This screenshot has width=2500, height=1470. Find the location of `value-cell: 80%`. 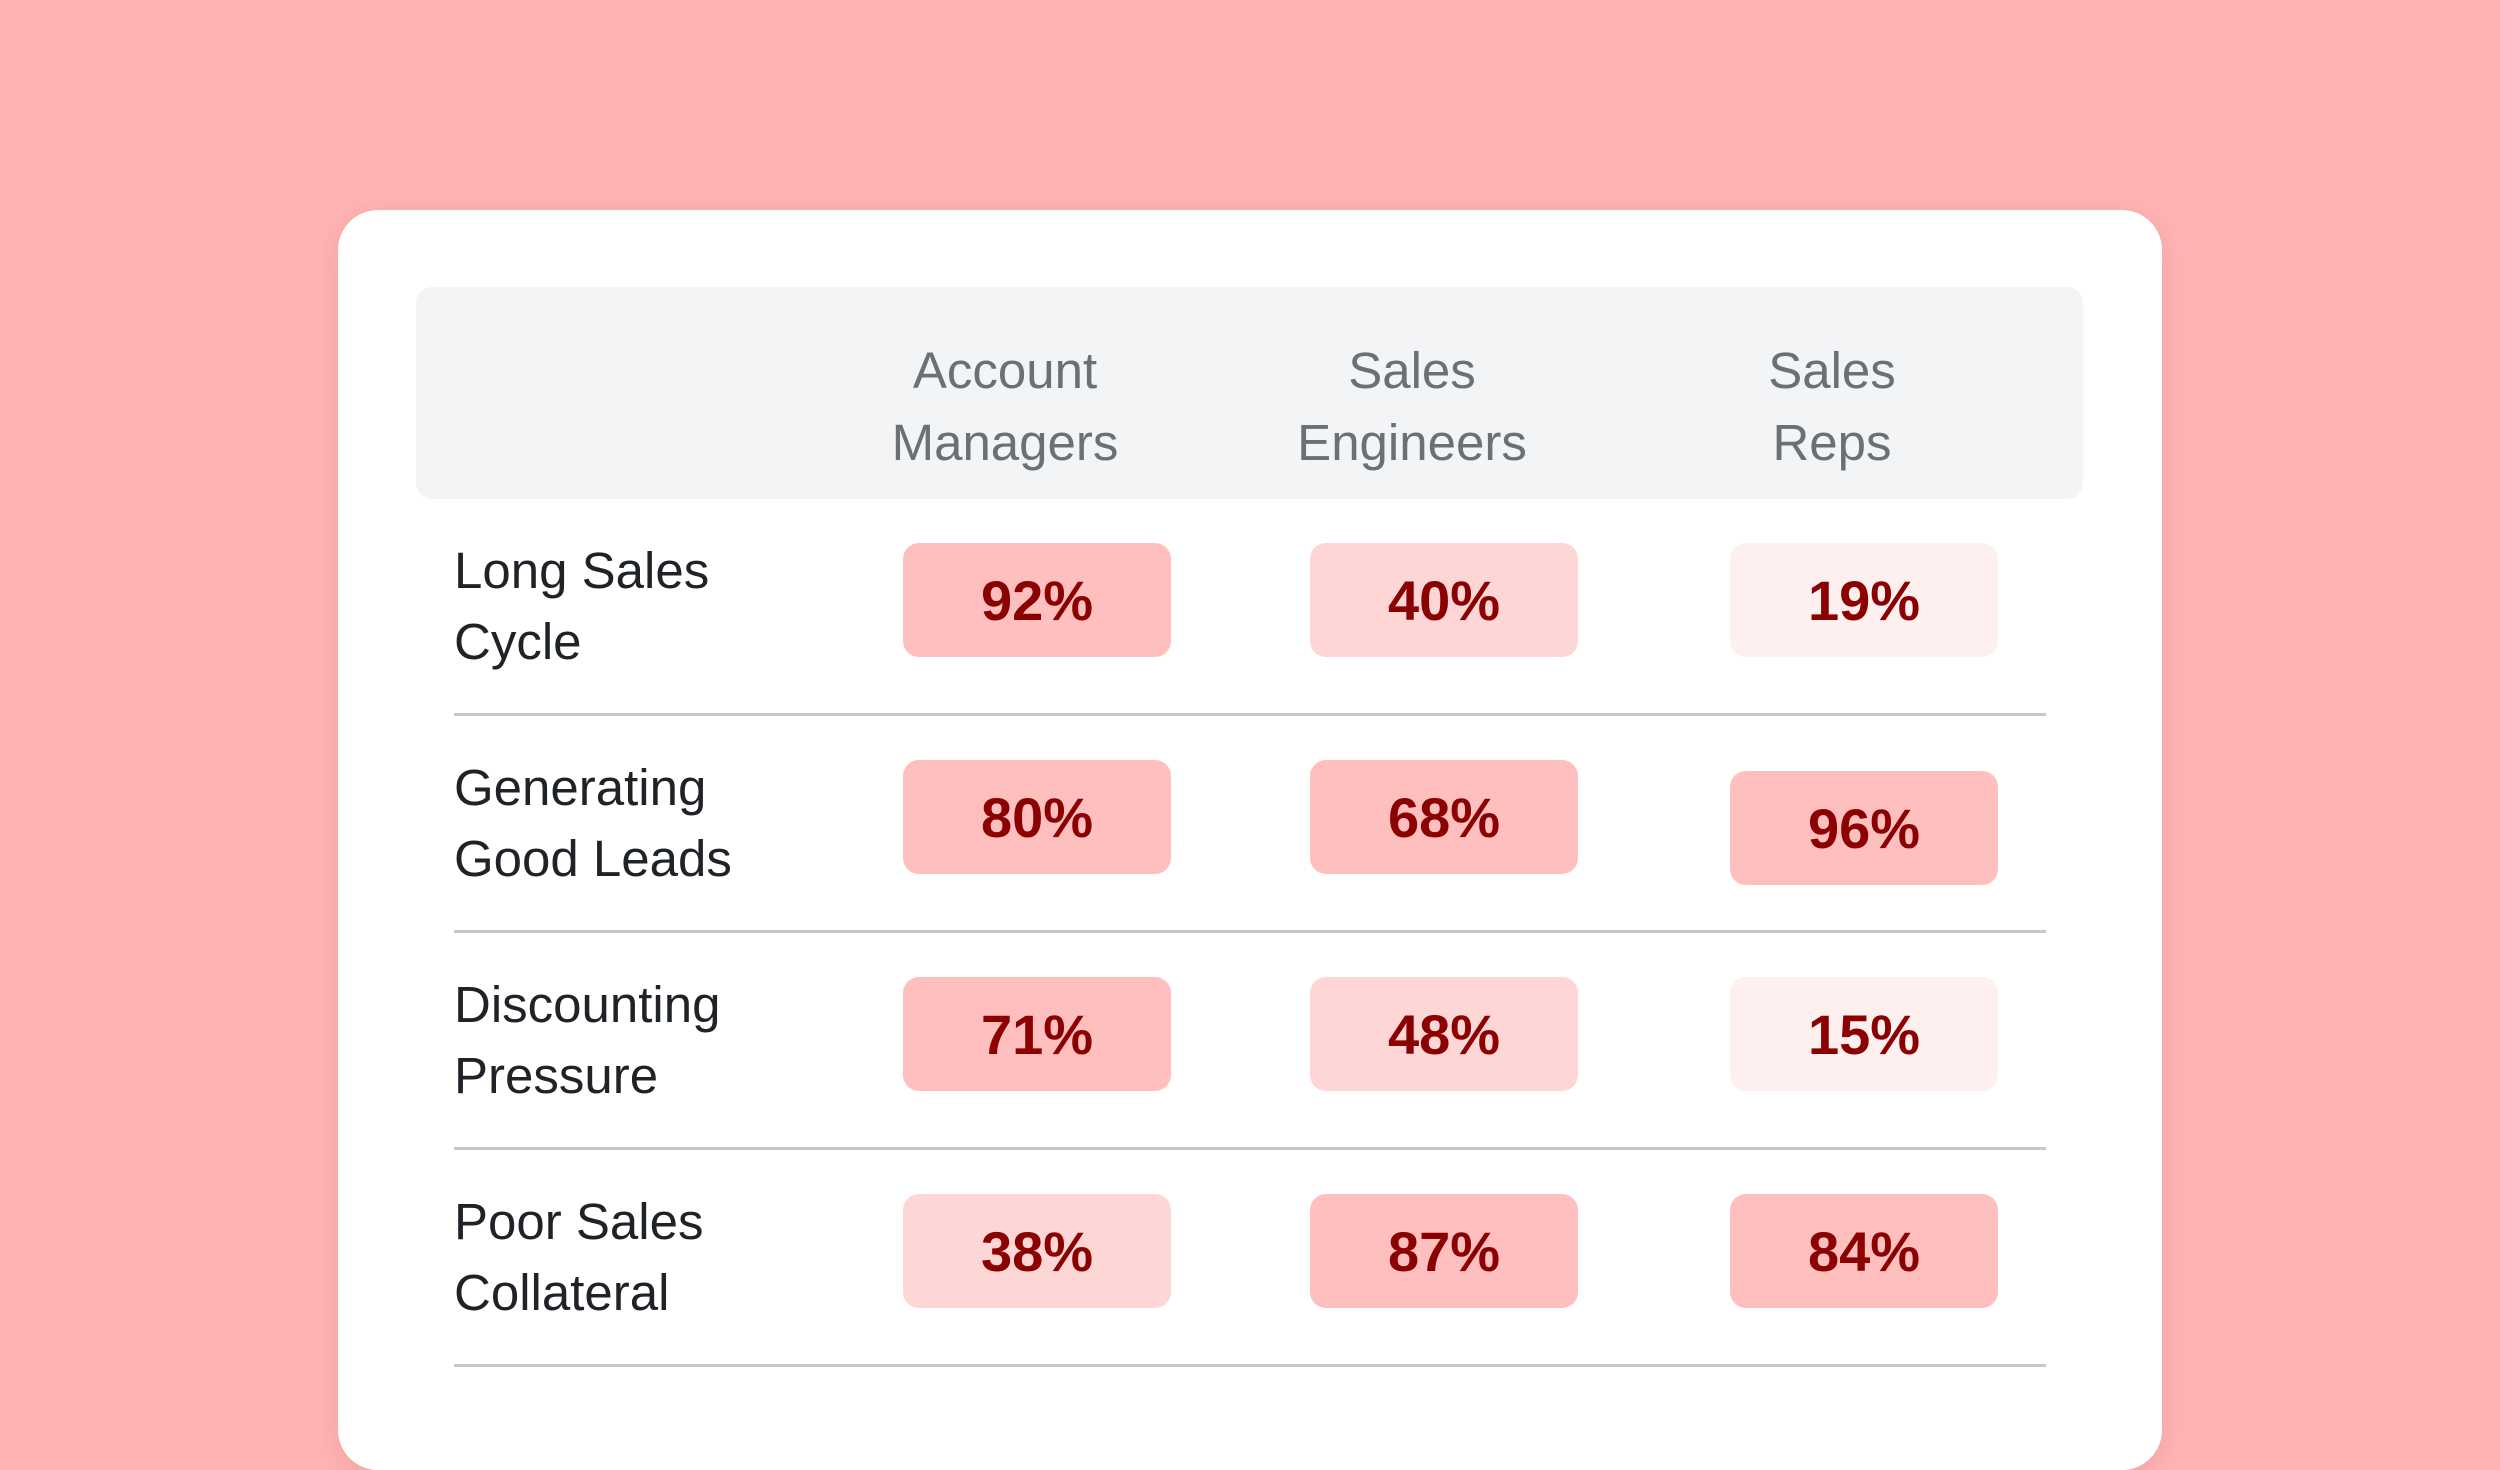

value-cell: 80% is located at coordinates (1037, 817).